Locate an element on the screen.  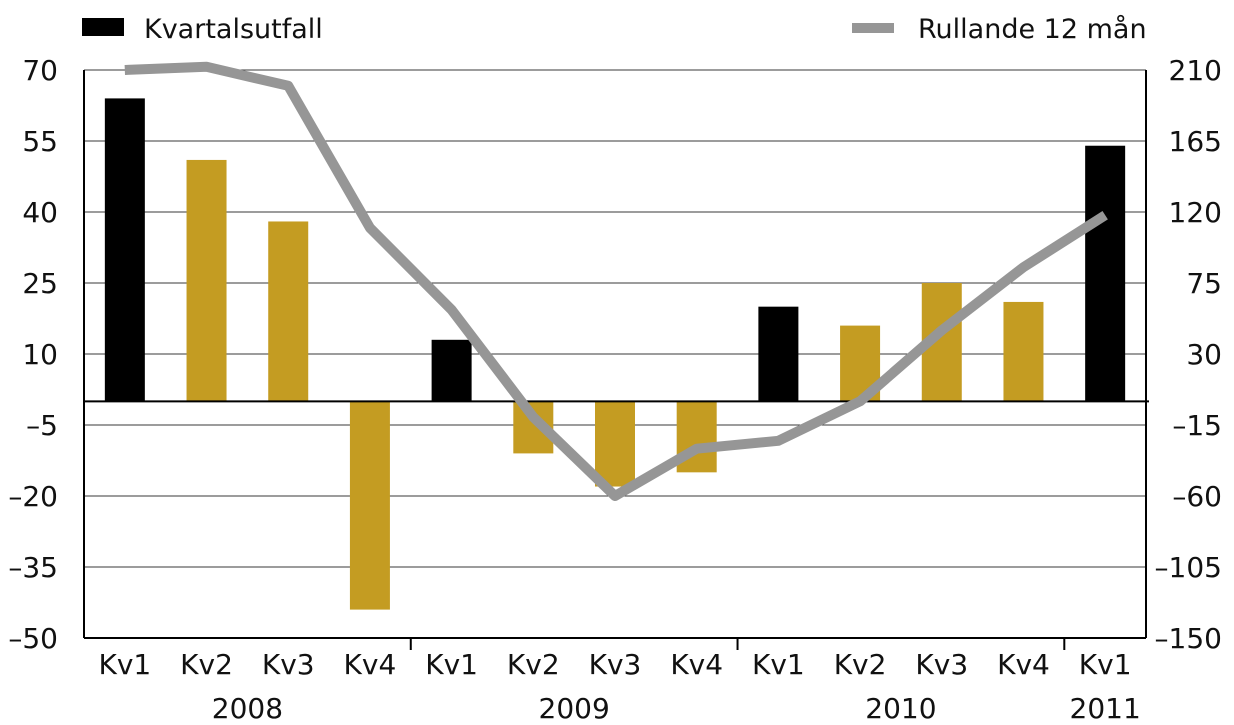
y-left-tick-label: 40 is located at coordinates (40, 212).